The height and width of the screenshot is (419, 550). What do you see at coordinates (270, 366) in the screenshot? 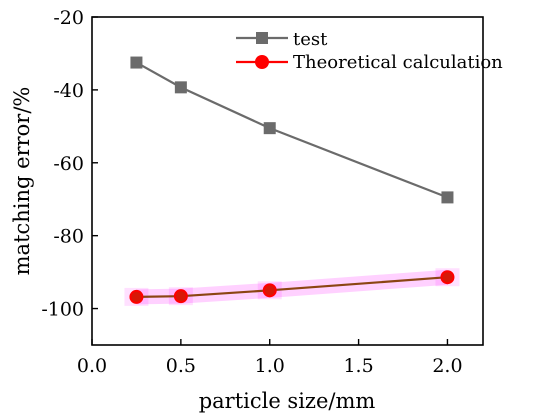
I see `x-tick-label: 1.0` at bounding box center [270, 366].